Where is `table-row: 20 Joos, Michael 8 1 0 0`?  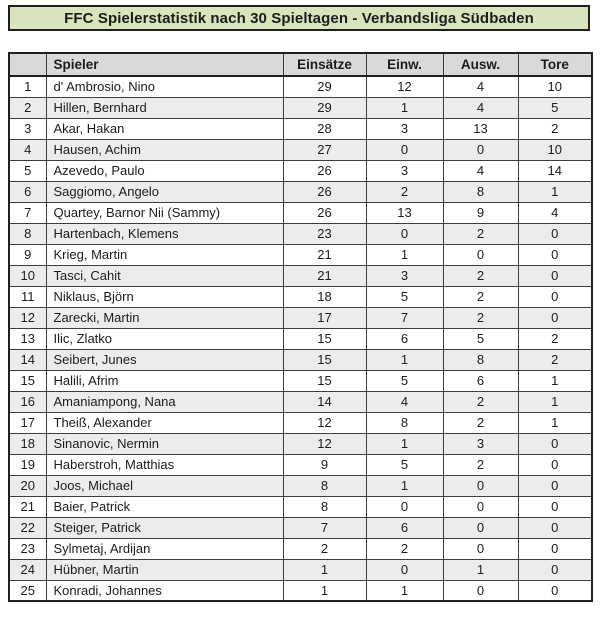 table-row: 20 Joos, Michael 8 1 0 0 is located at coordinates (300, 485).